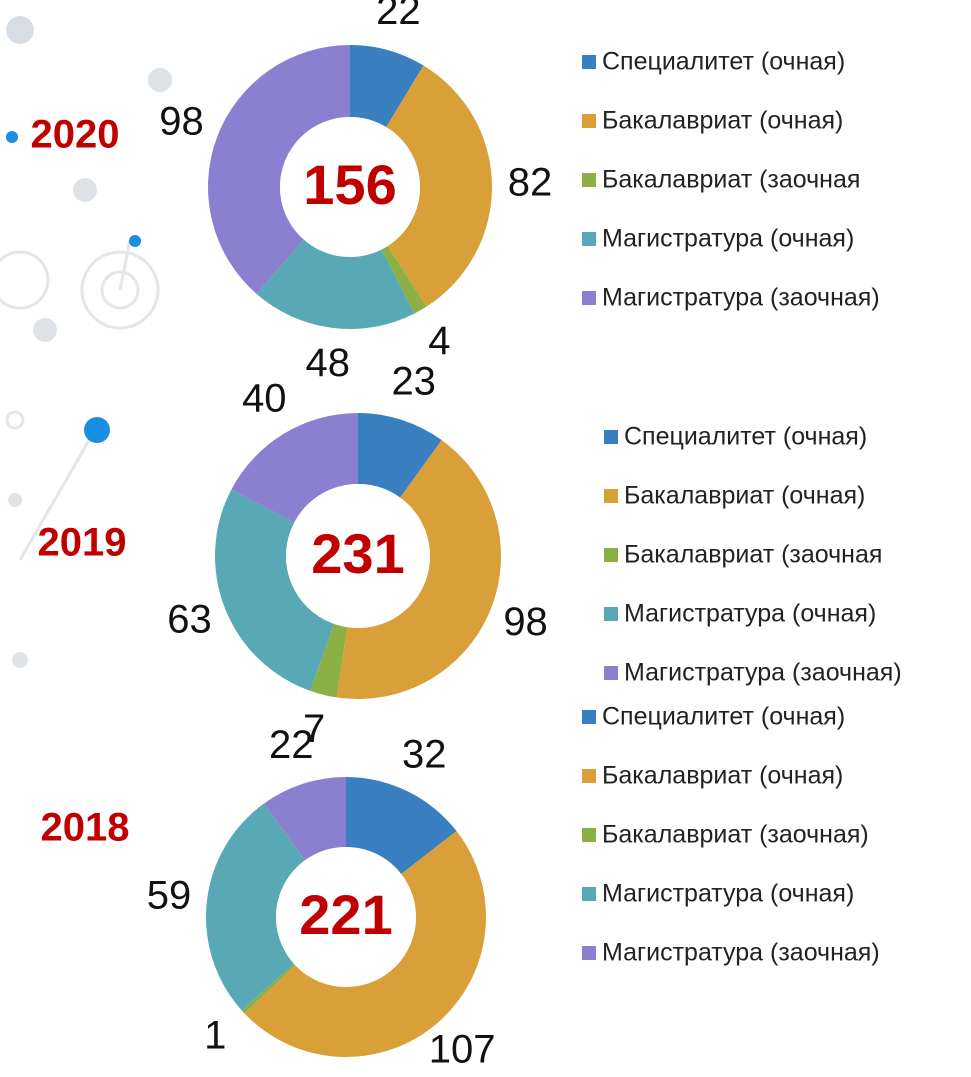 The height and width of the screenshot is (1077, 971). I want to click on year-label: 2020, so click(75, 135).